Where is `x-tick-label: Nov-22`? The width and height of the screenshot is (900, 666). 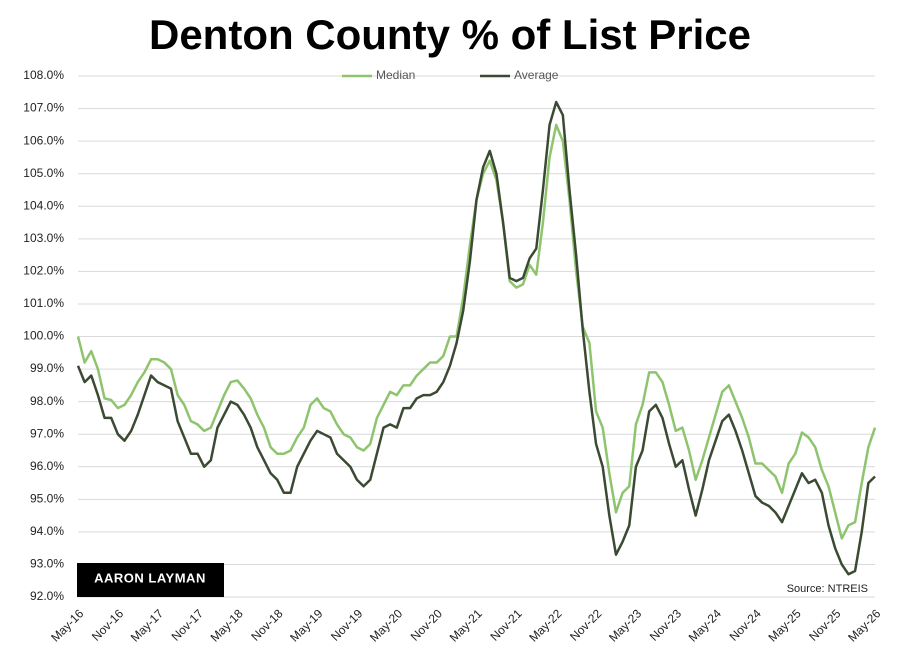 x-tick-label: Nov-22 is located at coordinates (585, 624).